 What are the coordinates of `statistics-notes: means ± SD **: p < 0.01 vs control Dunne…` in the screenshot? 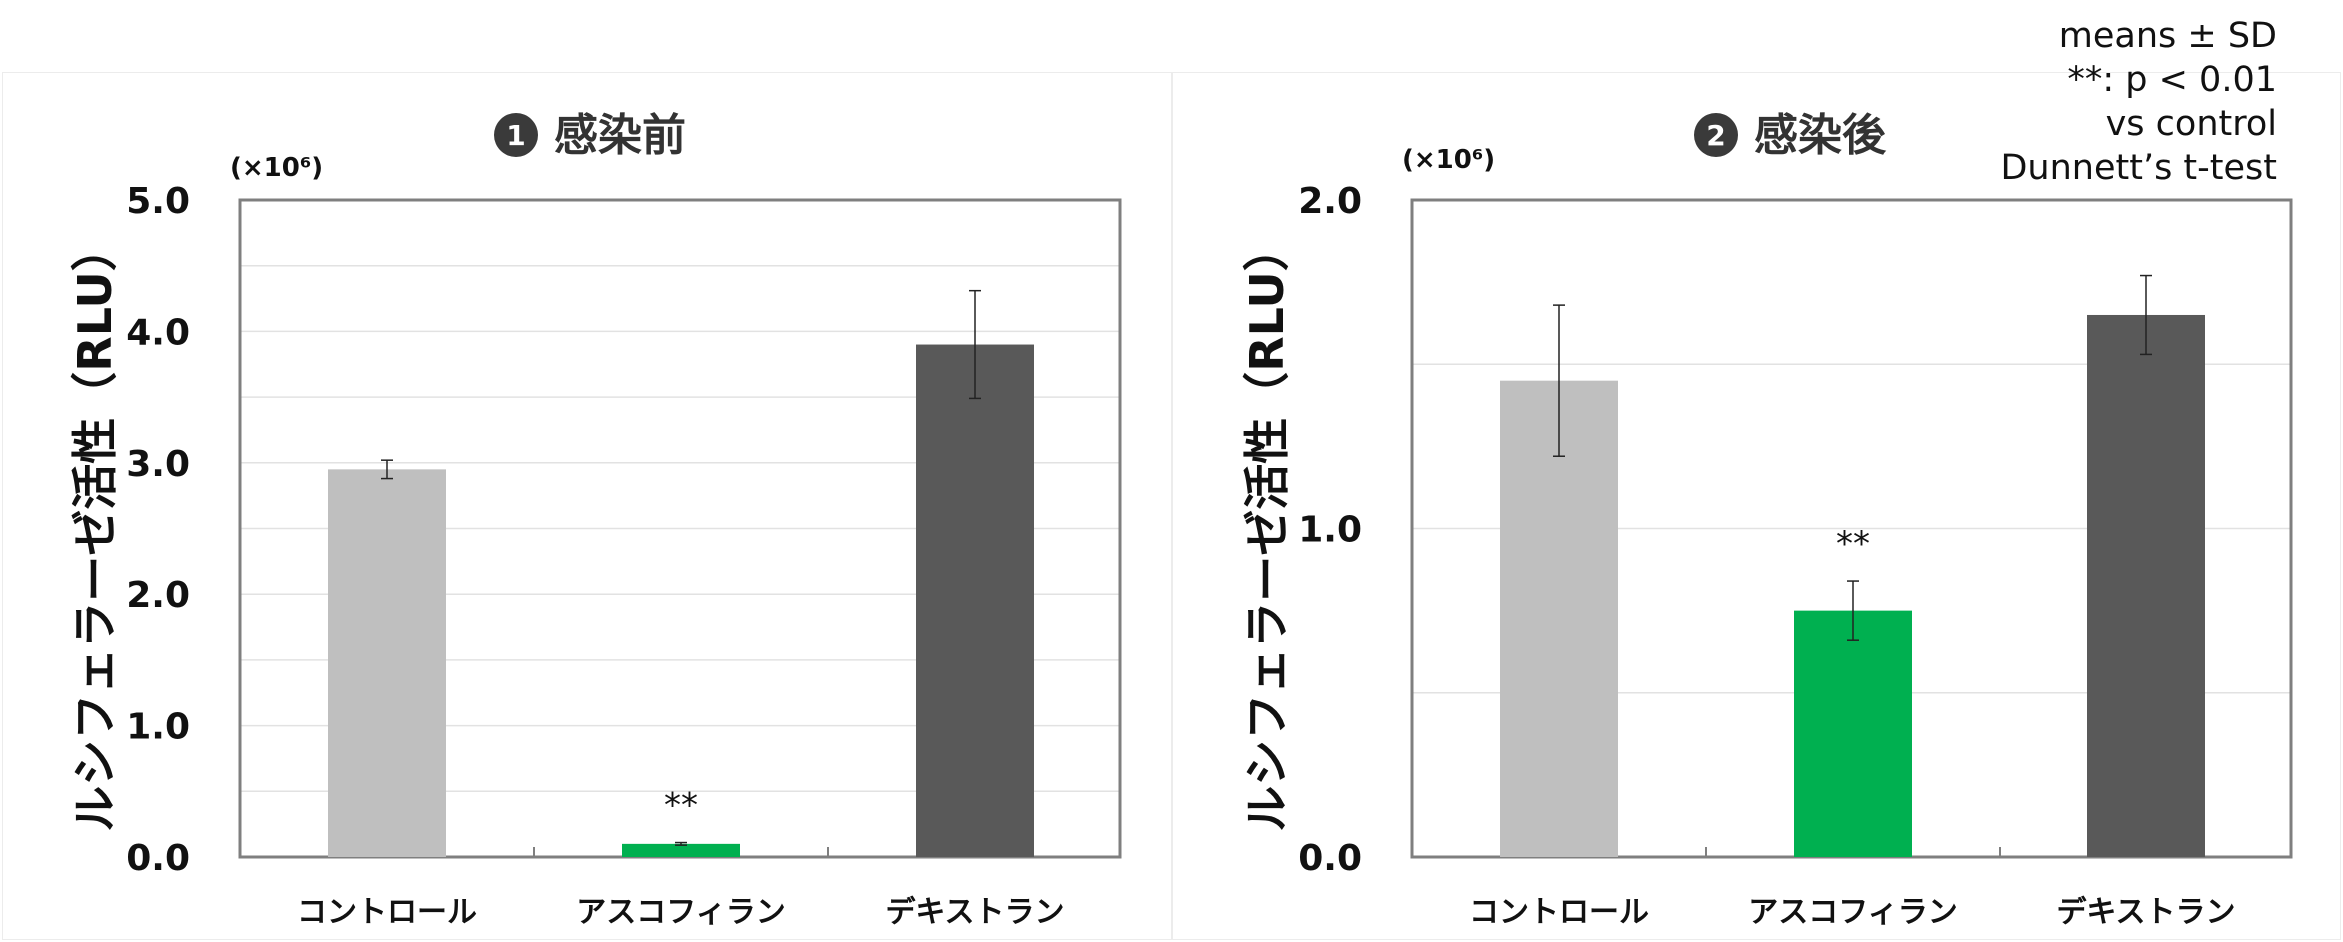 It's located at (2138, 102).